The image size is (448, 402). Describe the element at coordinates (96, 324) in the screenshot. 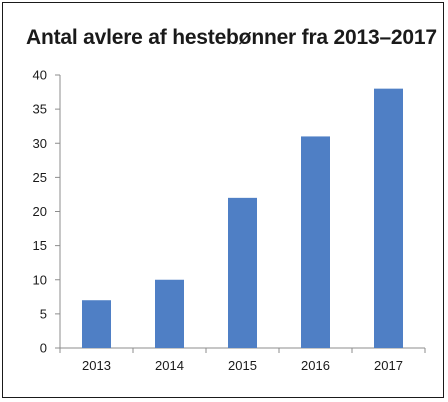

I see `bar-2013` at that location.